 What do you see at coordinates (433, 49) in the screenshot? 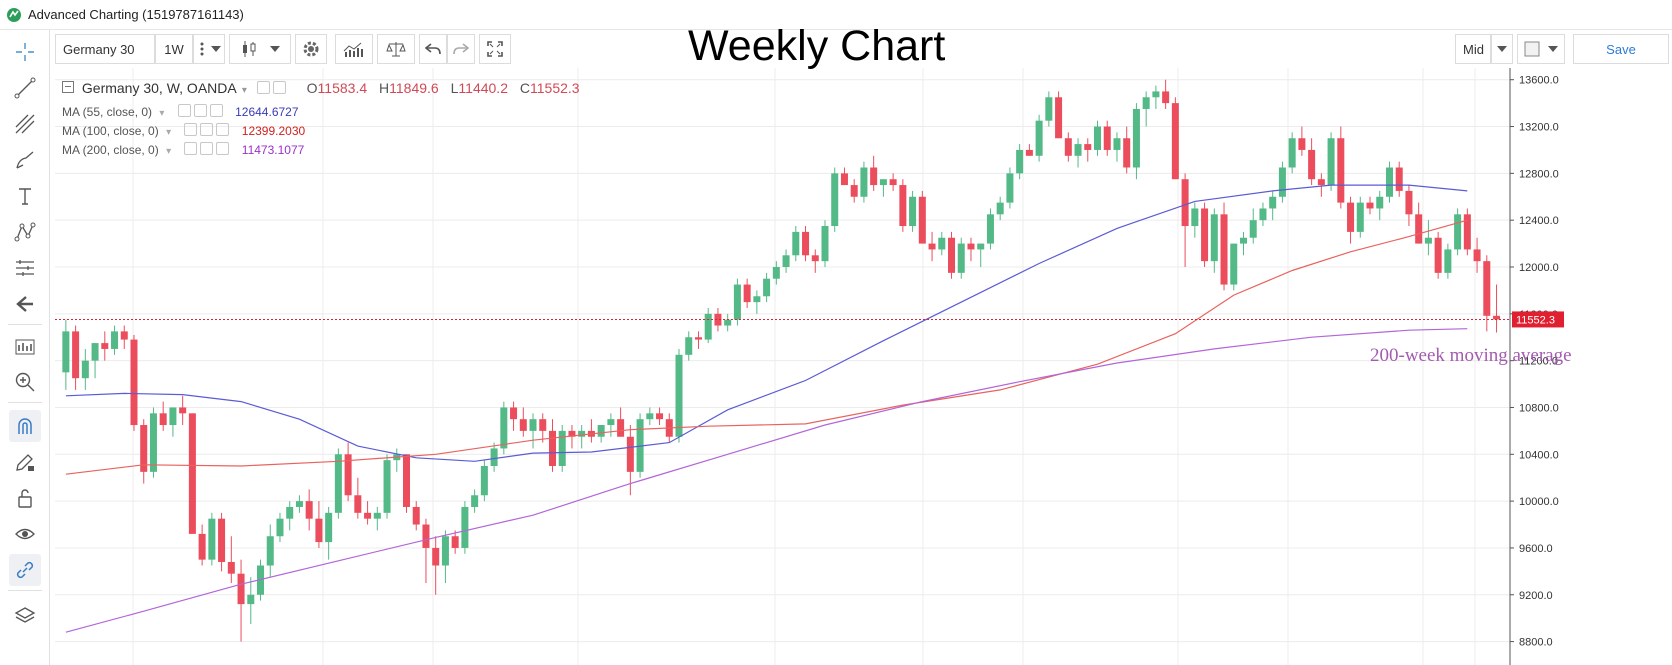
I see `undo-button` at bounding box center [433, 49].